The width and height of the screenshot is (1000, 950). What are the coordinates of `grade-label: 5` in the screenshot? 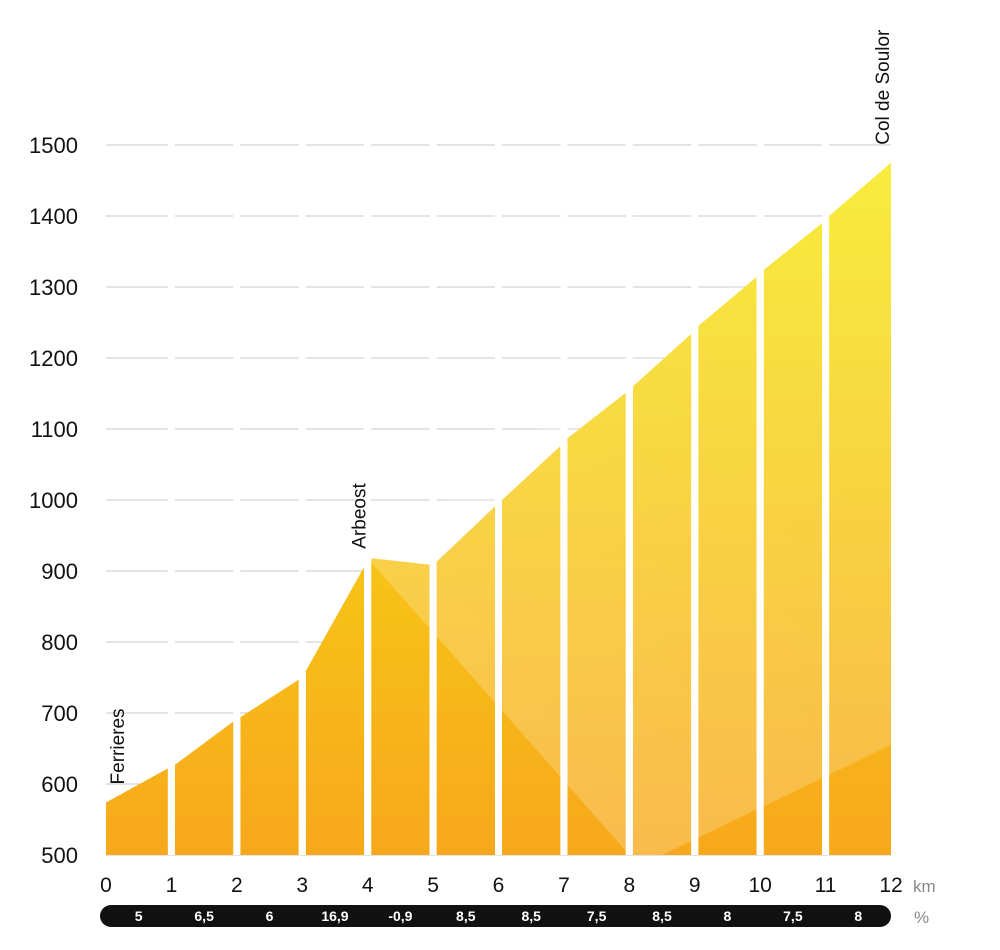 It's located at (139, 916).